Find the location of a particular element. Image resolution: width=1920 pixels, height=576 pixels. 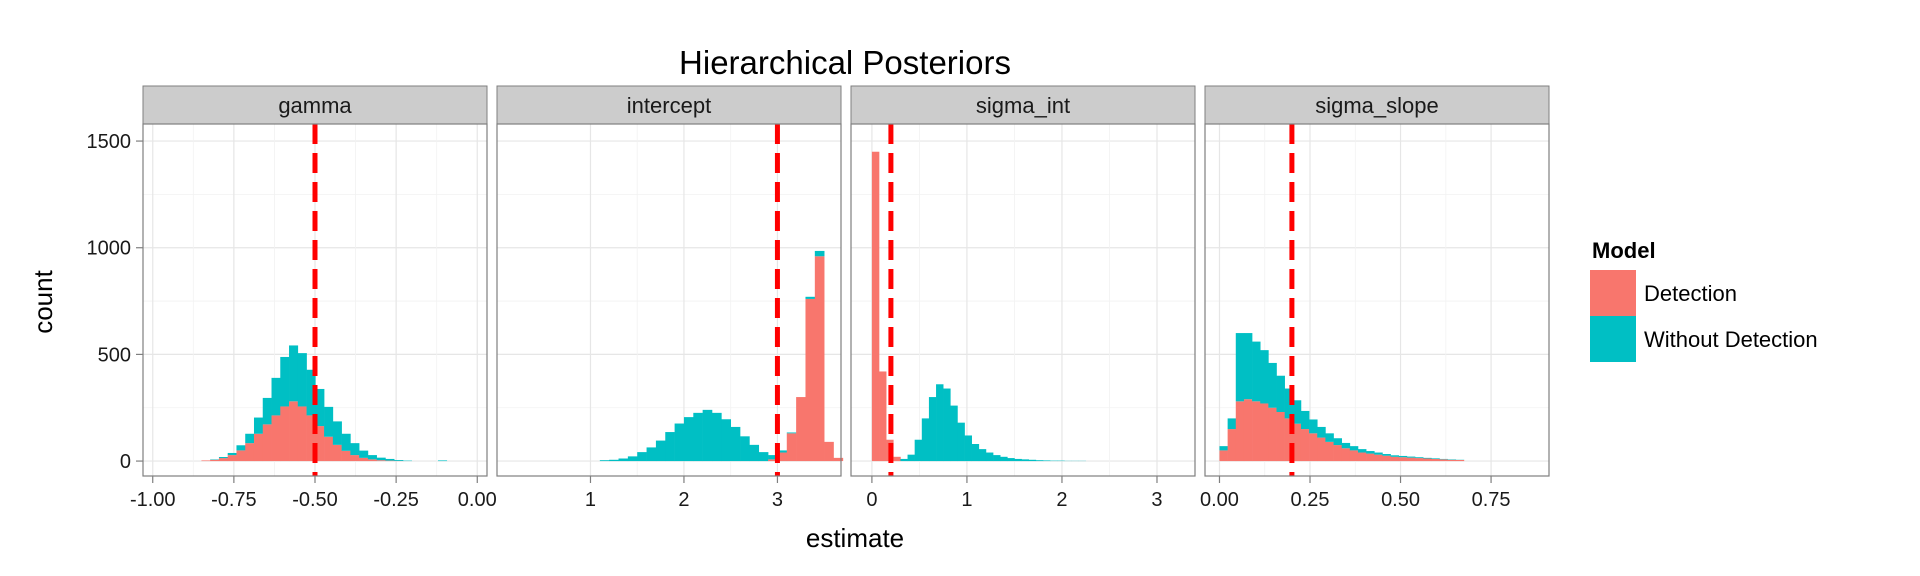

x-tick-label: 3 is located at coordinates (1156, 500).